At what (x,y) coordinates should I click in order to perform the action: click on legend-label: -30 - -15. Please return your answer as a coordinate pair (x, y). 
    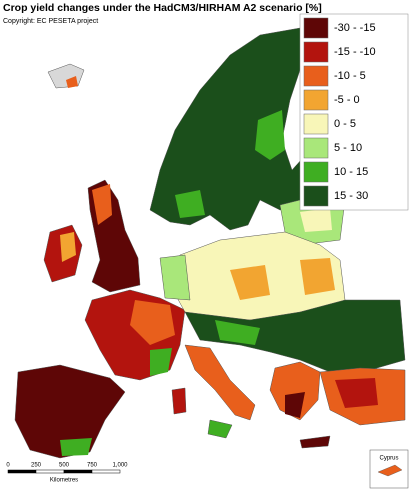
    Looking at the image, I should click on (355, 28).